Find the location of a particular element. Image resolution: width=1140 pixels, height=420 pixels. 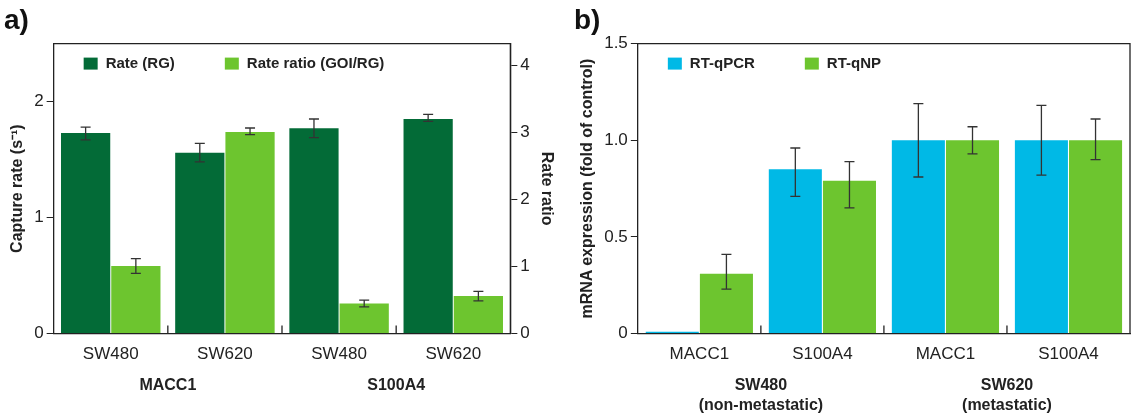

legend-label: Rate (RG) is located at coordinates (140, 62).